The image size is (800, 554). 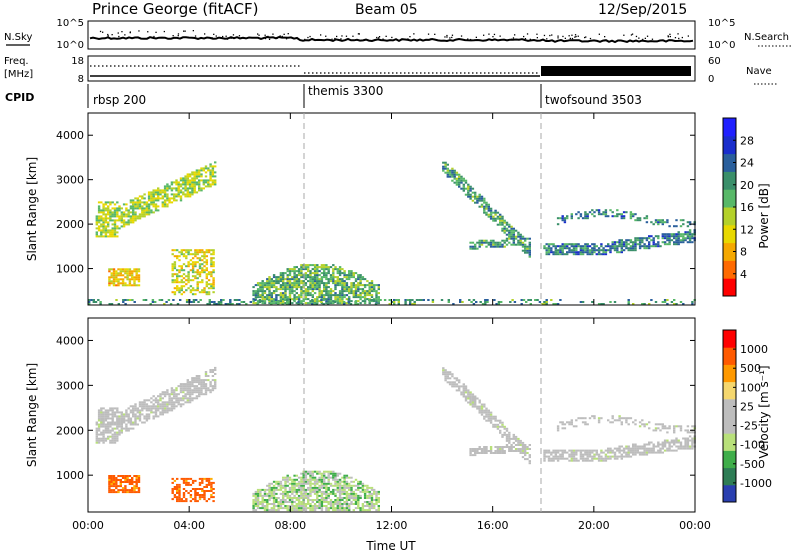 I want to click on power-y-label: Slant Range [km], so click(x=32, y=209).